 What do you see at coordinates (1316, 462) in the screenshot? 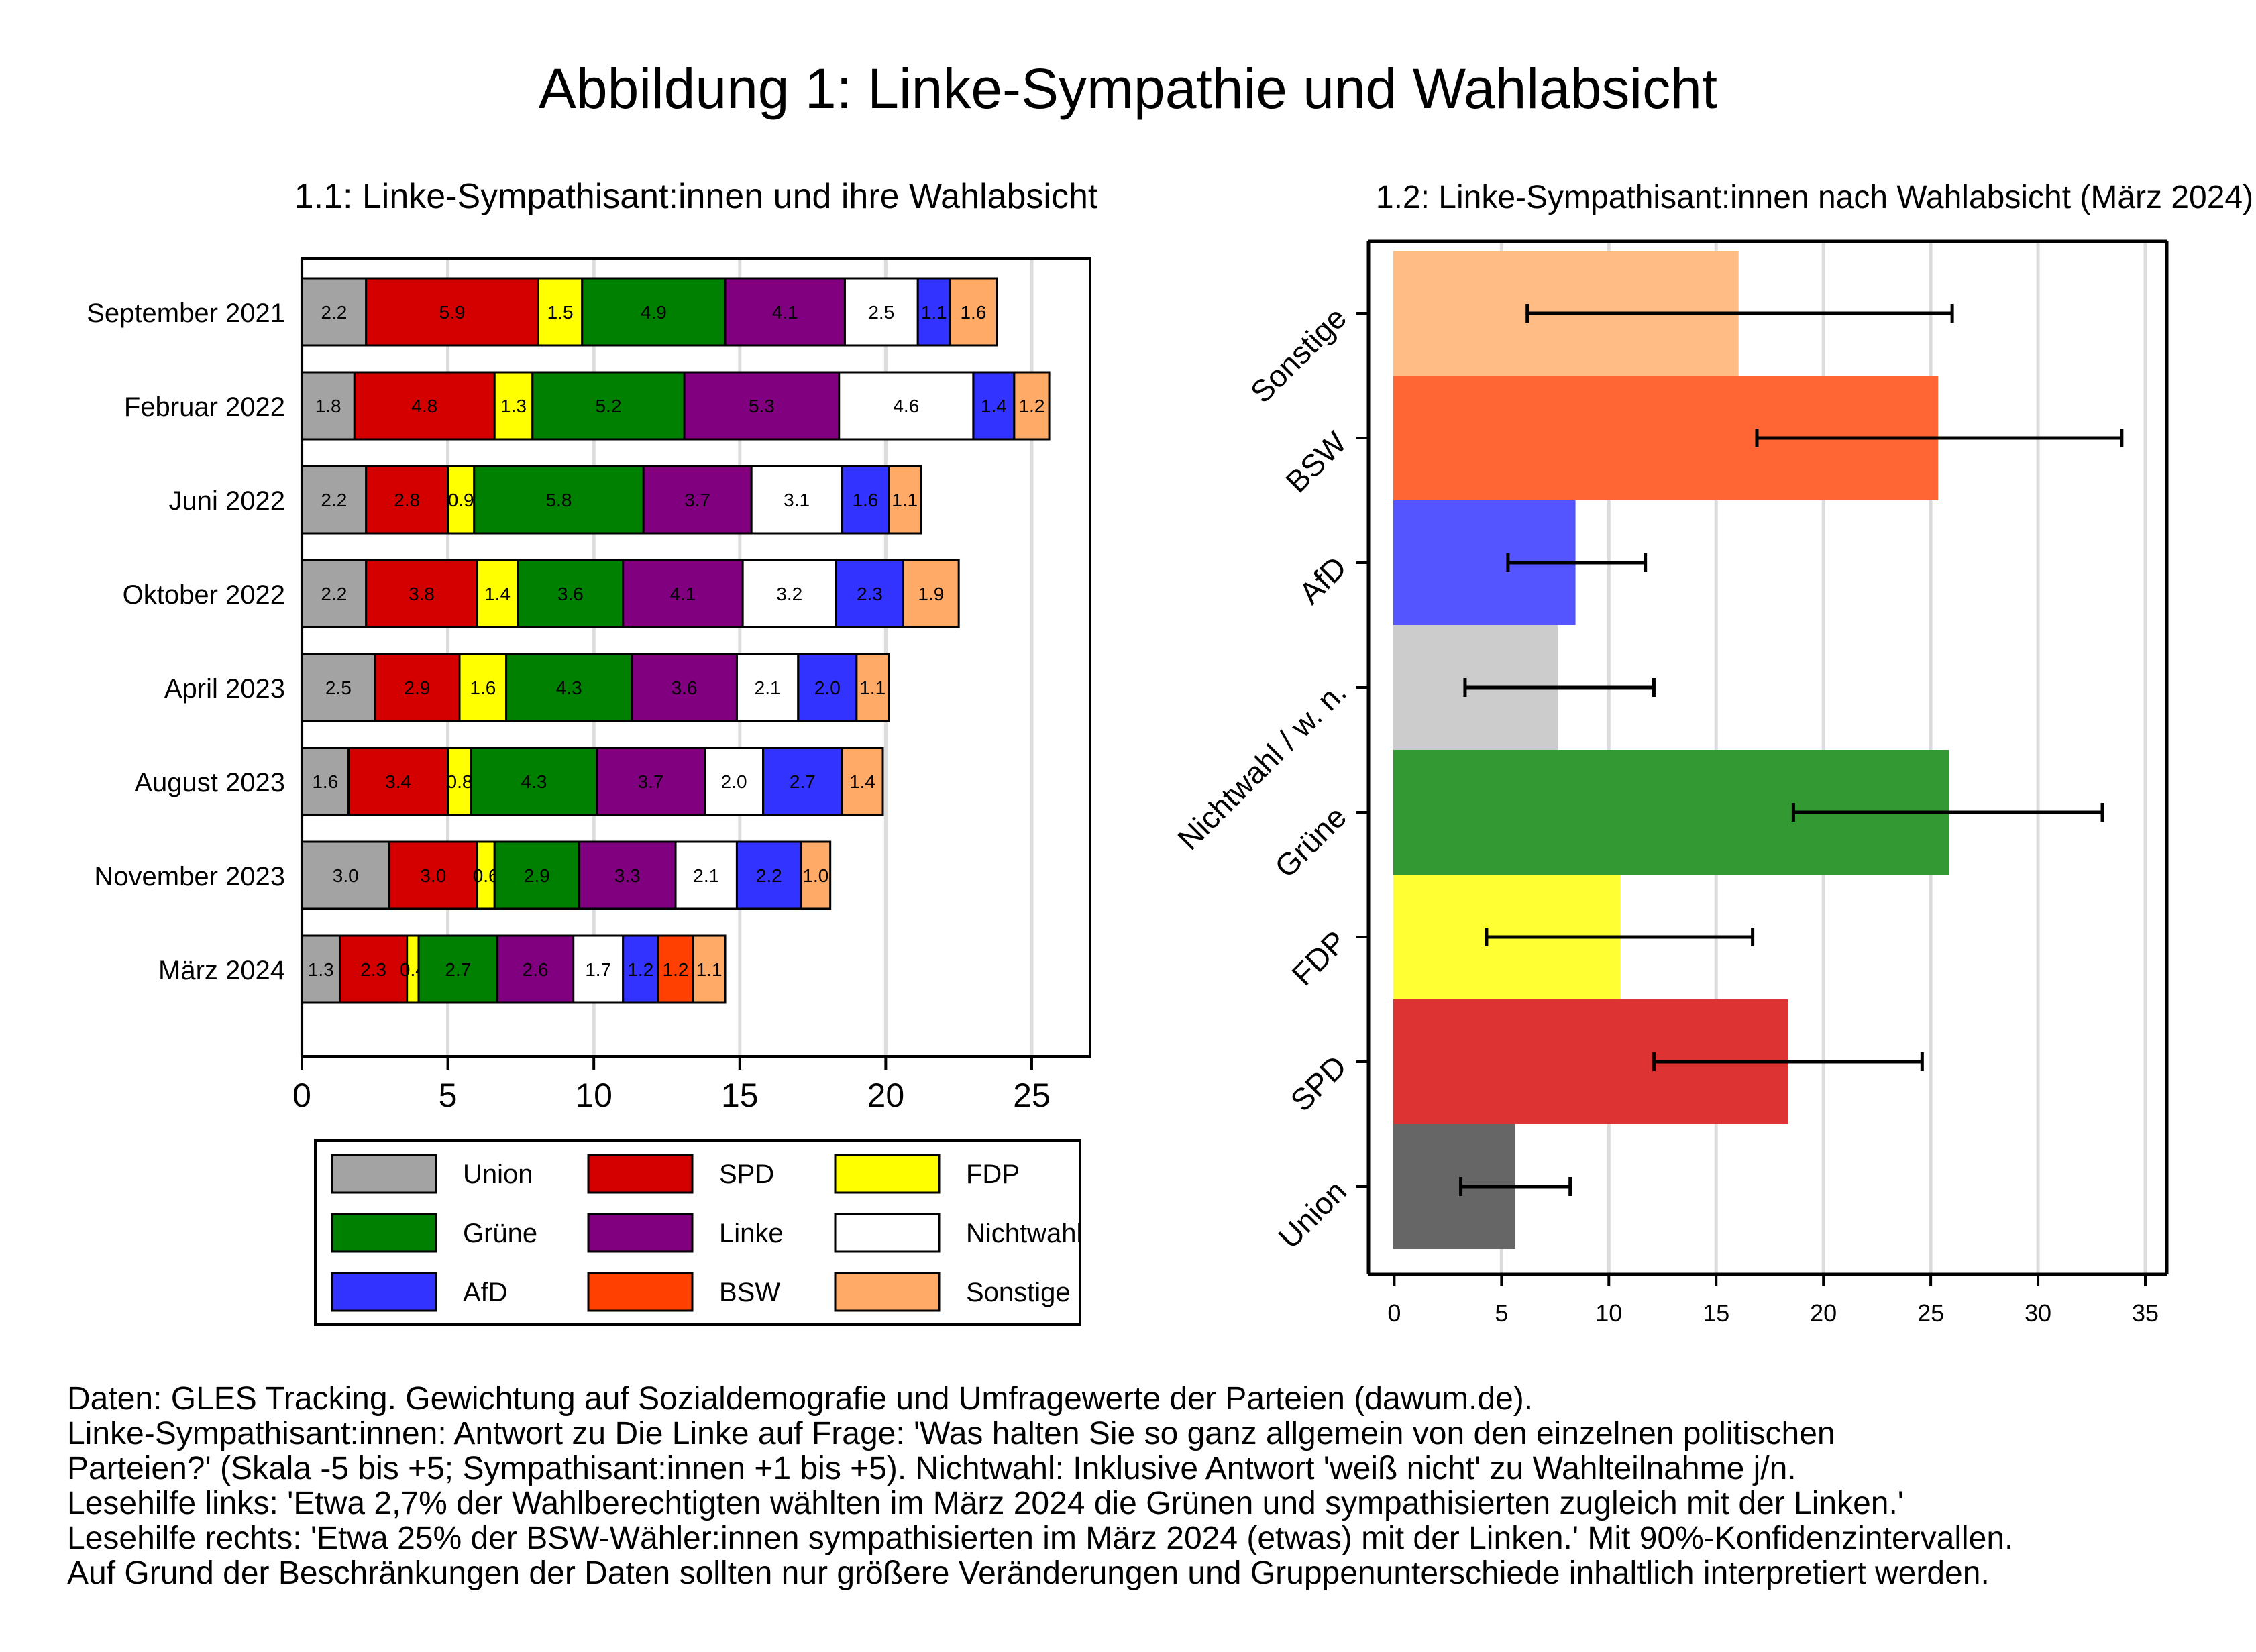
I see `category-label: BSW` at bounding box center [1316, 462].